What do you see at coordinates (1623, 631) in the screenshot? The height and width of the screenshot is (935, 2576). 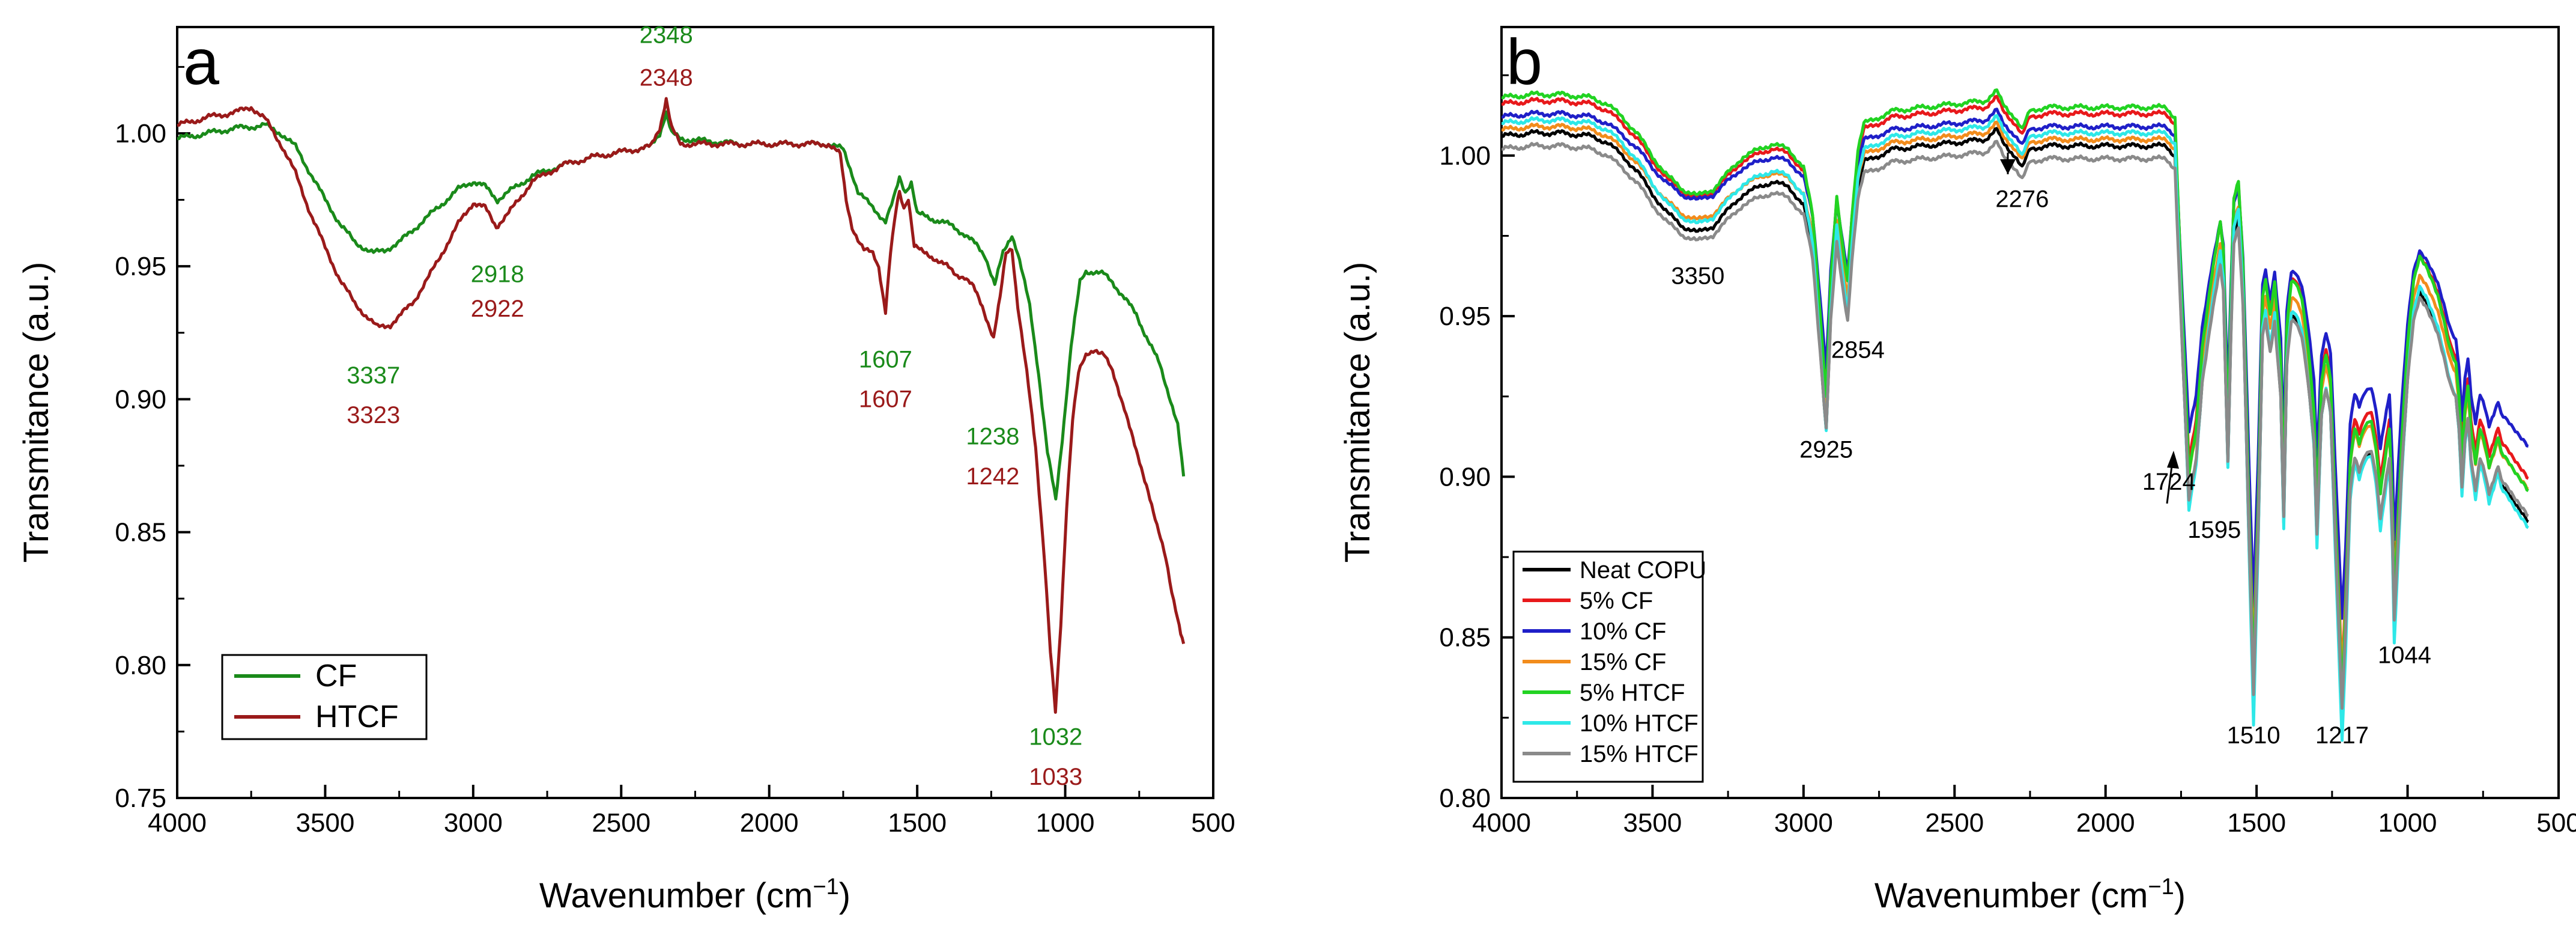 I see `legend-label-10pct-cf: 10% CF` at bounding box center [1623, 631].